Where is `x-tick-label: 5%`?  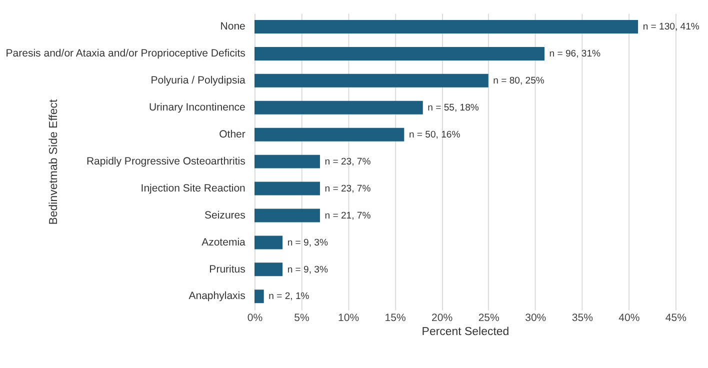
x-tick-label: 5% is located at coordinates (302, 318).